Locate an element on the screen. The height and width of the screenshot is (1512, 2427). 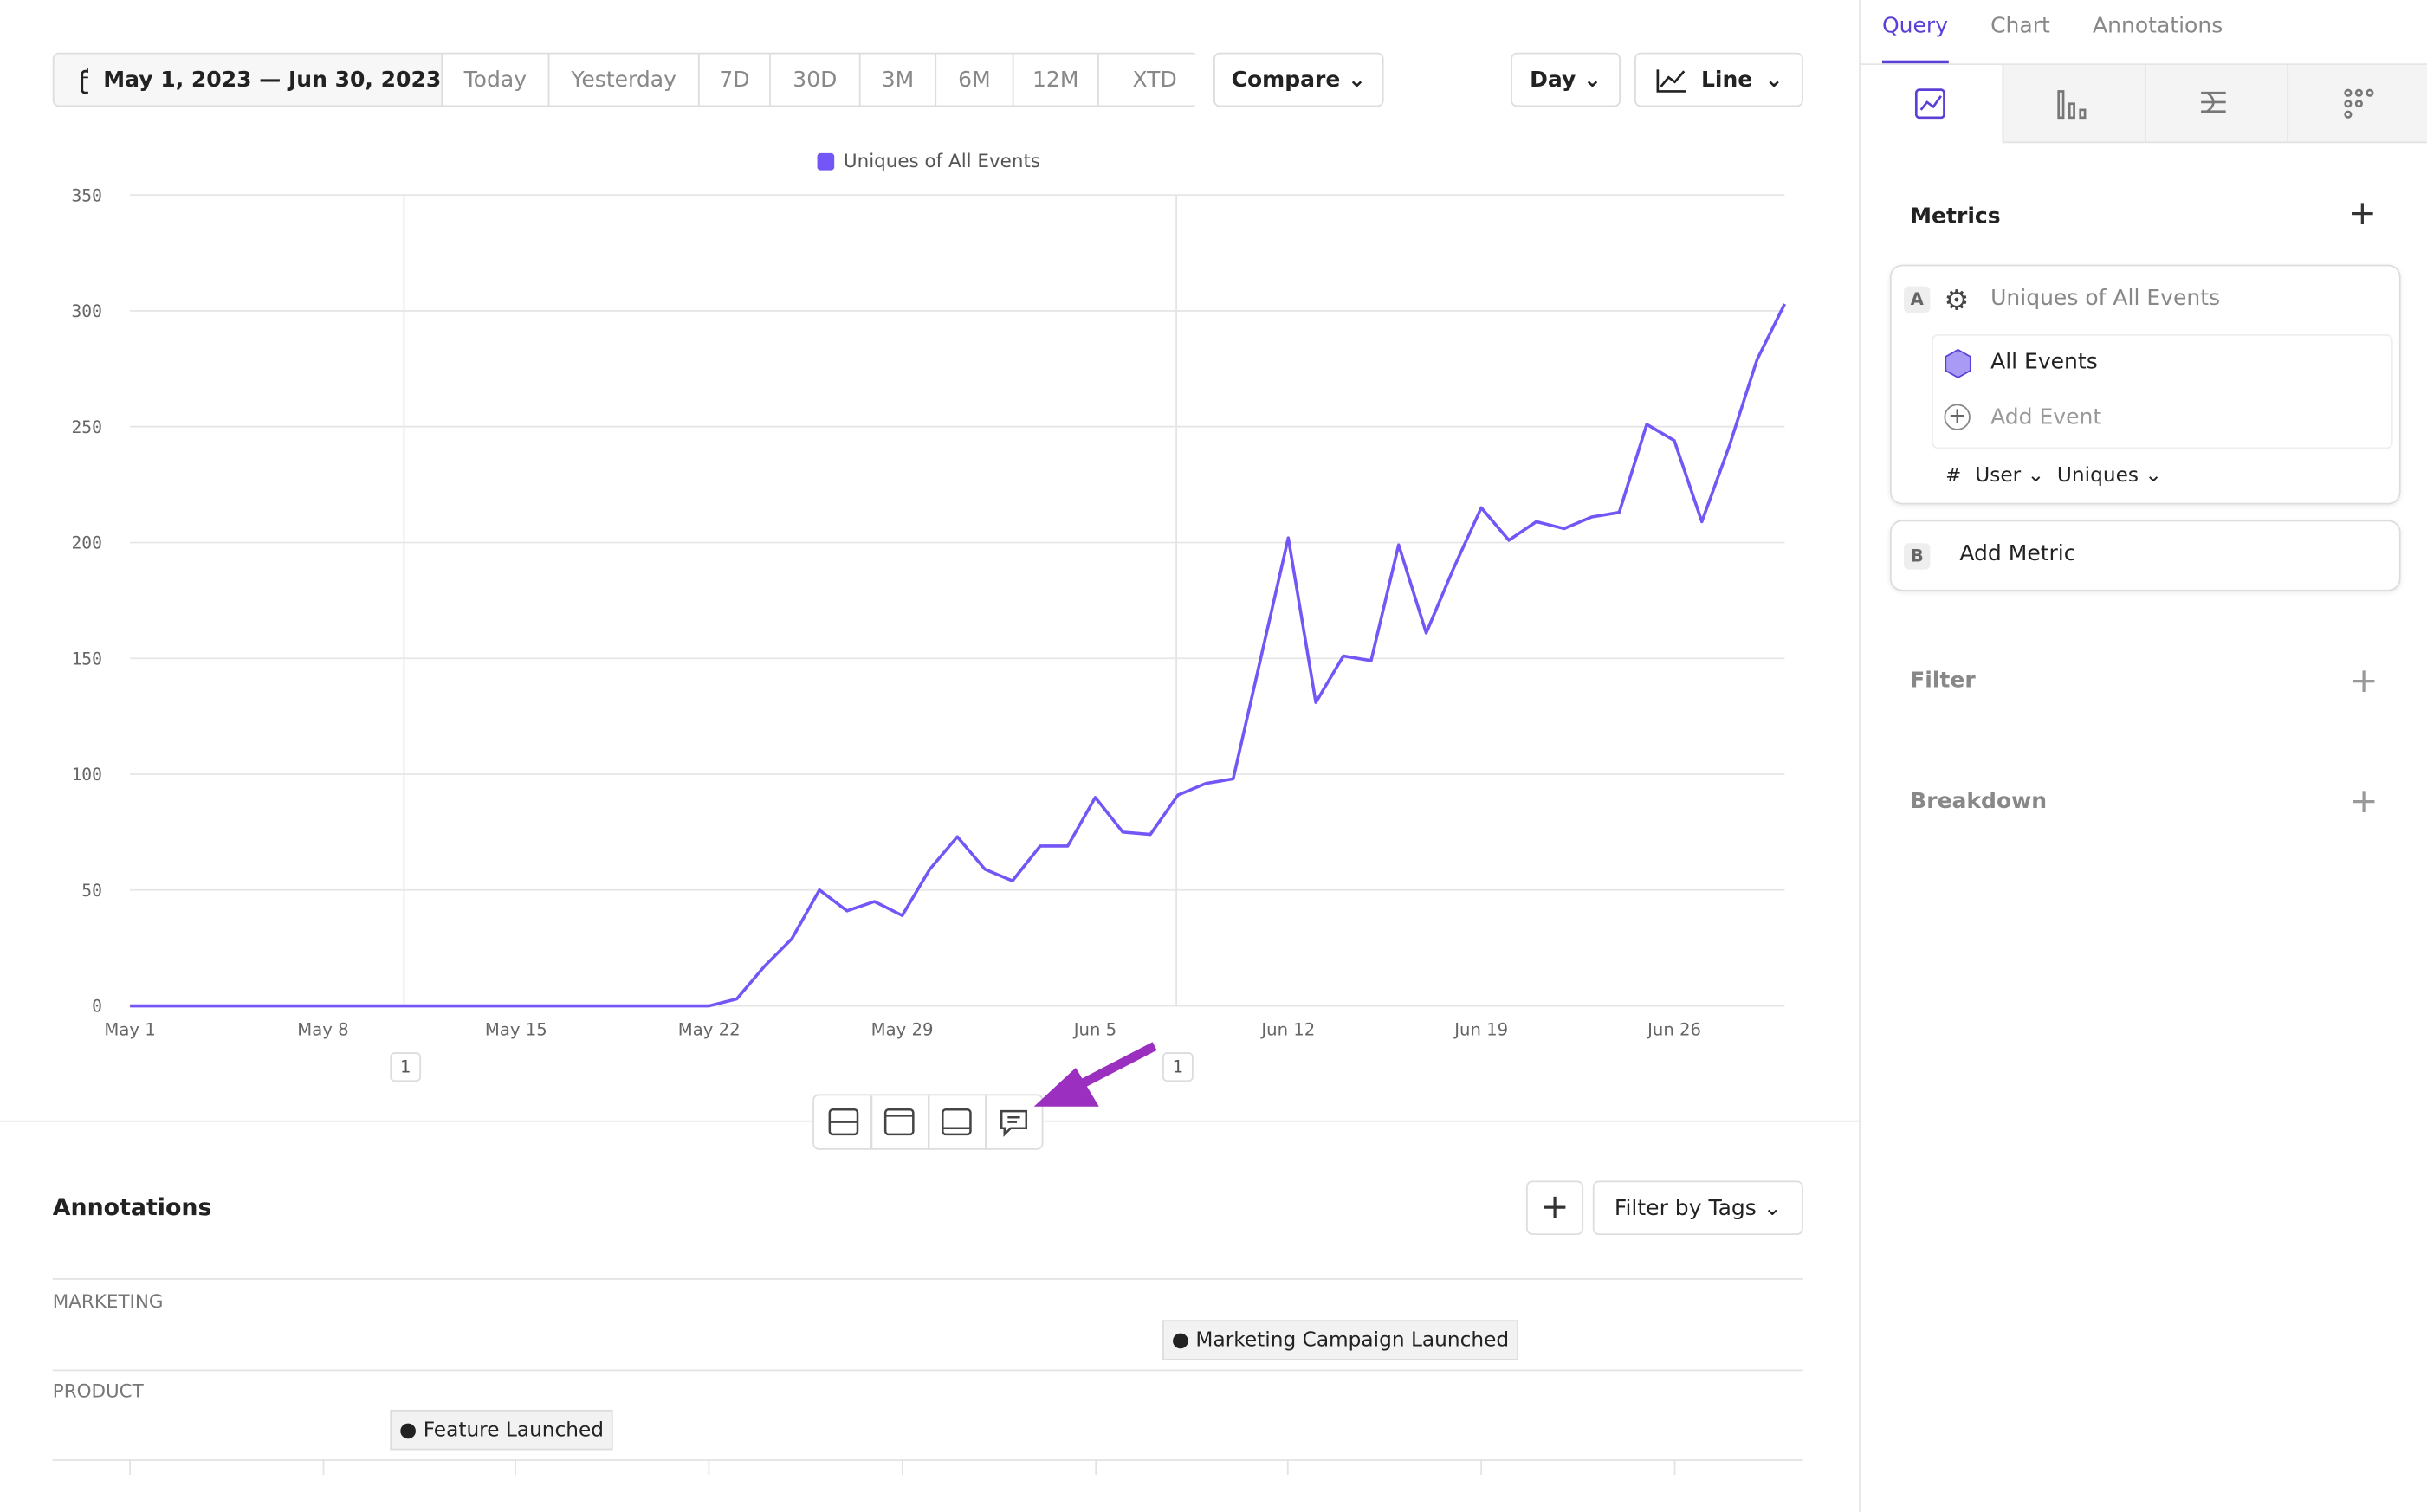
compare-text: Compare is located at coordinates (1286, 80).